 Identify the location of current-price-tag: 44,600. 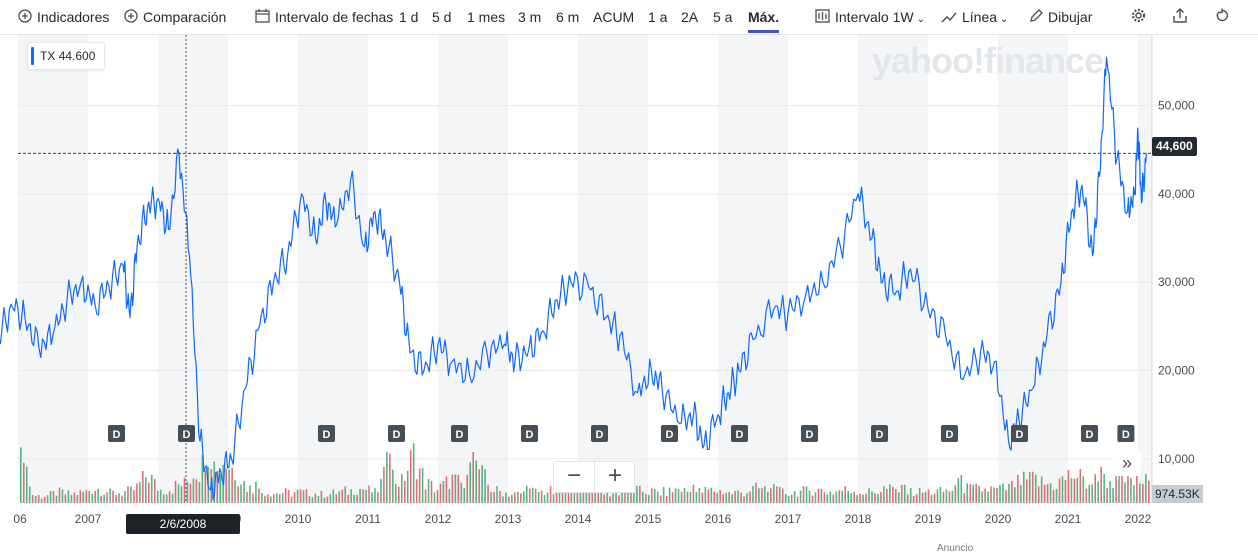
(1174, 146).